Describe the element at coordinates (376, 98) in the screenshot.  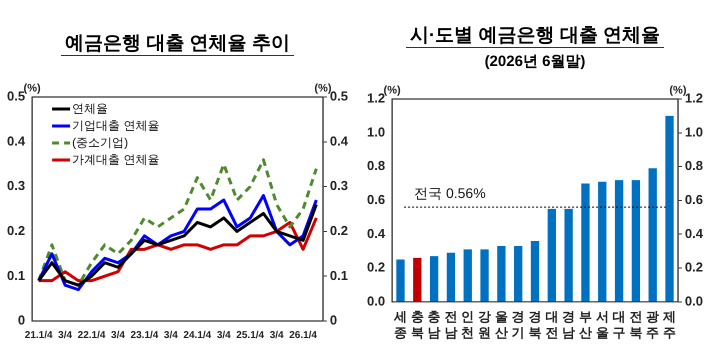
I see `y-tick-label: 1.2` at that location.